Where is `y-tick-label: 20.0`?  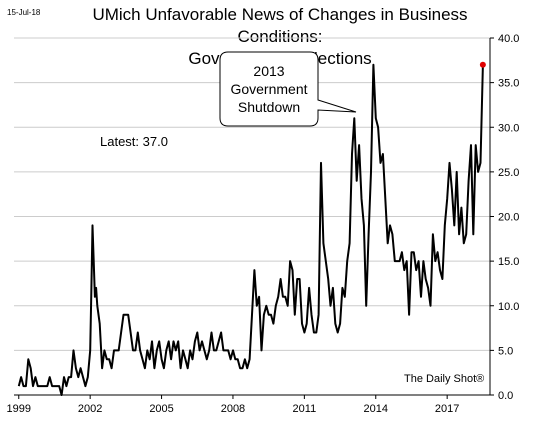
y-tick-label: 20.0 is located at coordinates (508, 218).